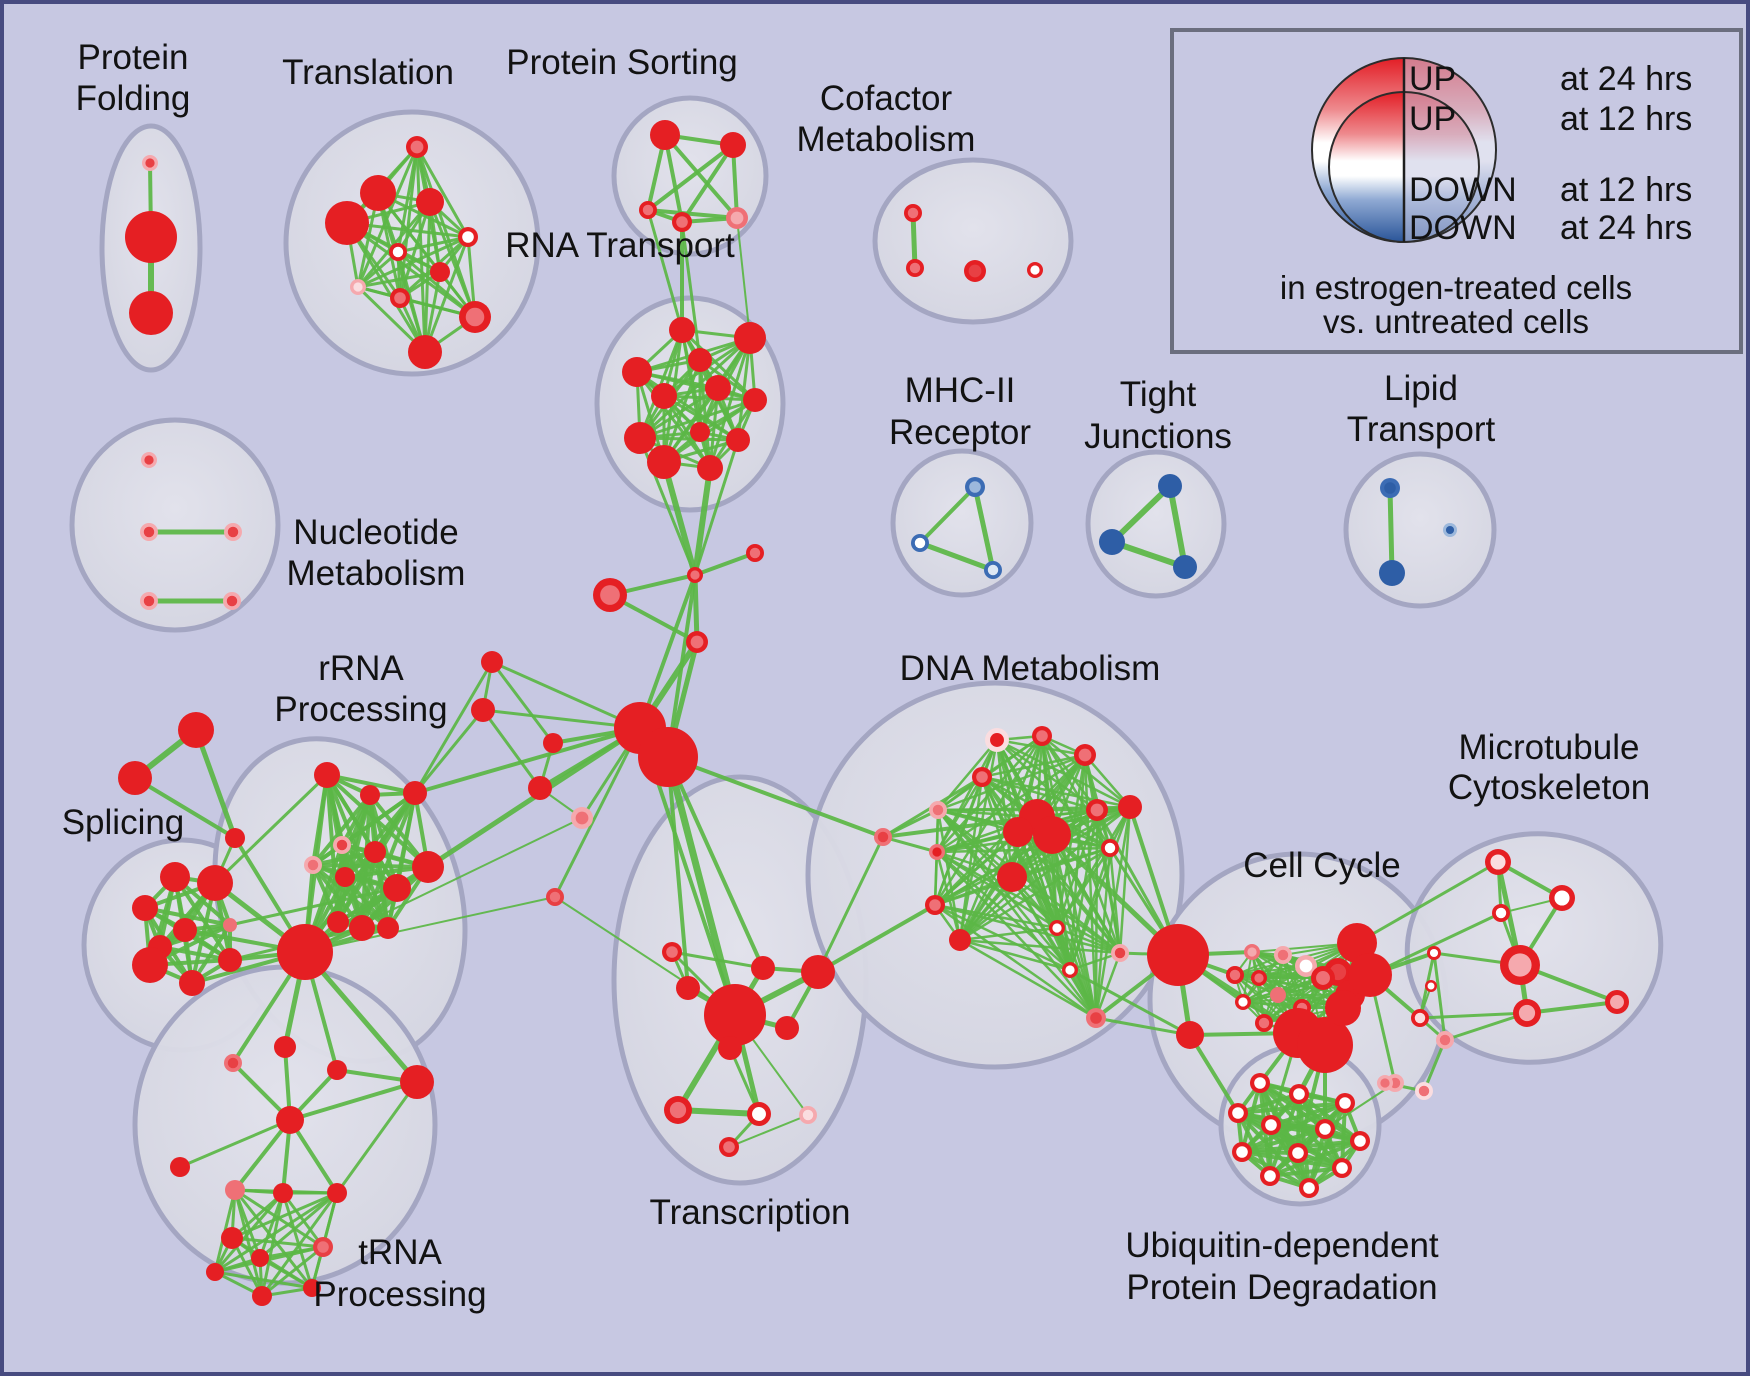  What do you see at coordinates (1456, 321) in the screenshot?
I see `legend-caption-line-2: vs. untreated cells` at bounding box center [1456, 321].